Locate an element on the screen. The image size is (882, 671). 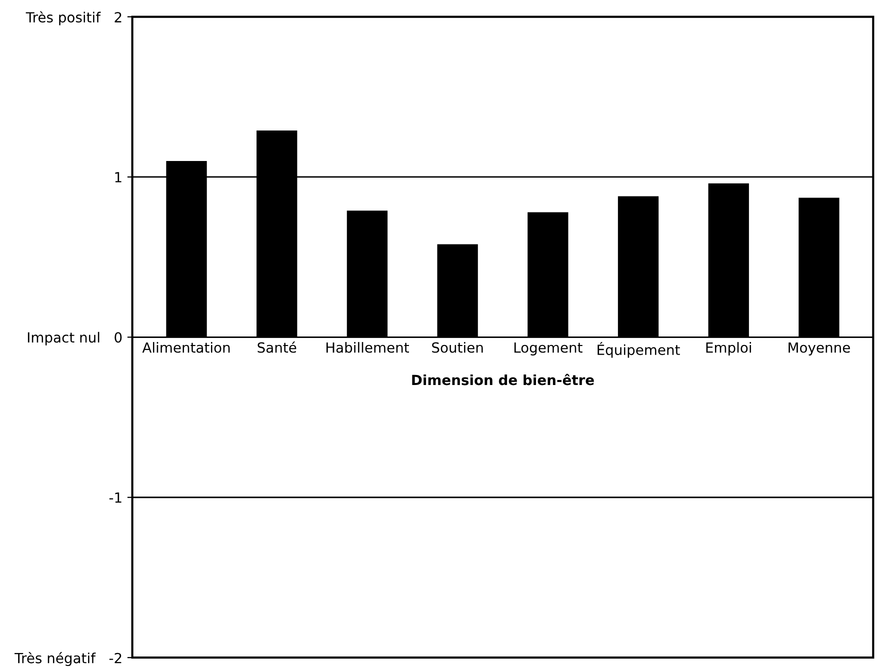
x-tick-label: Santé is located at coordinates (277, 347).